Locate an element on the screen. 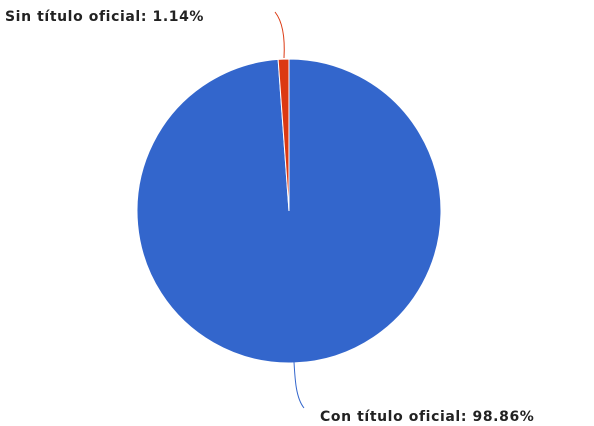  slice-label-con-titulo: Con título oficial: 98.86% is located at coordinates (427, 417).